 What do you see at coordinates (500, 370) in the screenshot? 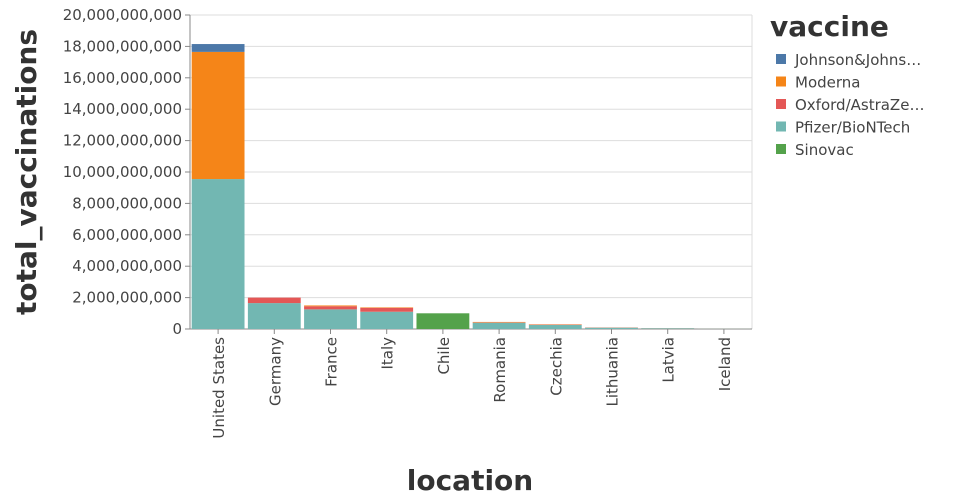
I see `x-tick-label: Romania` at bounding box center [500, 370].